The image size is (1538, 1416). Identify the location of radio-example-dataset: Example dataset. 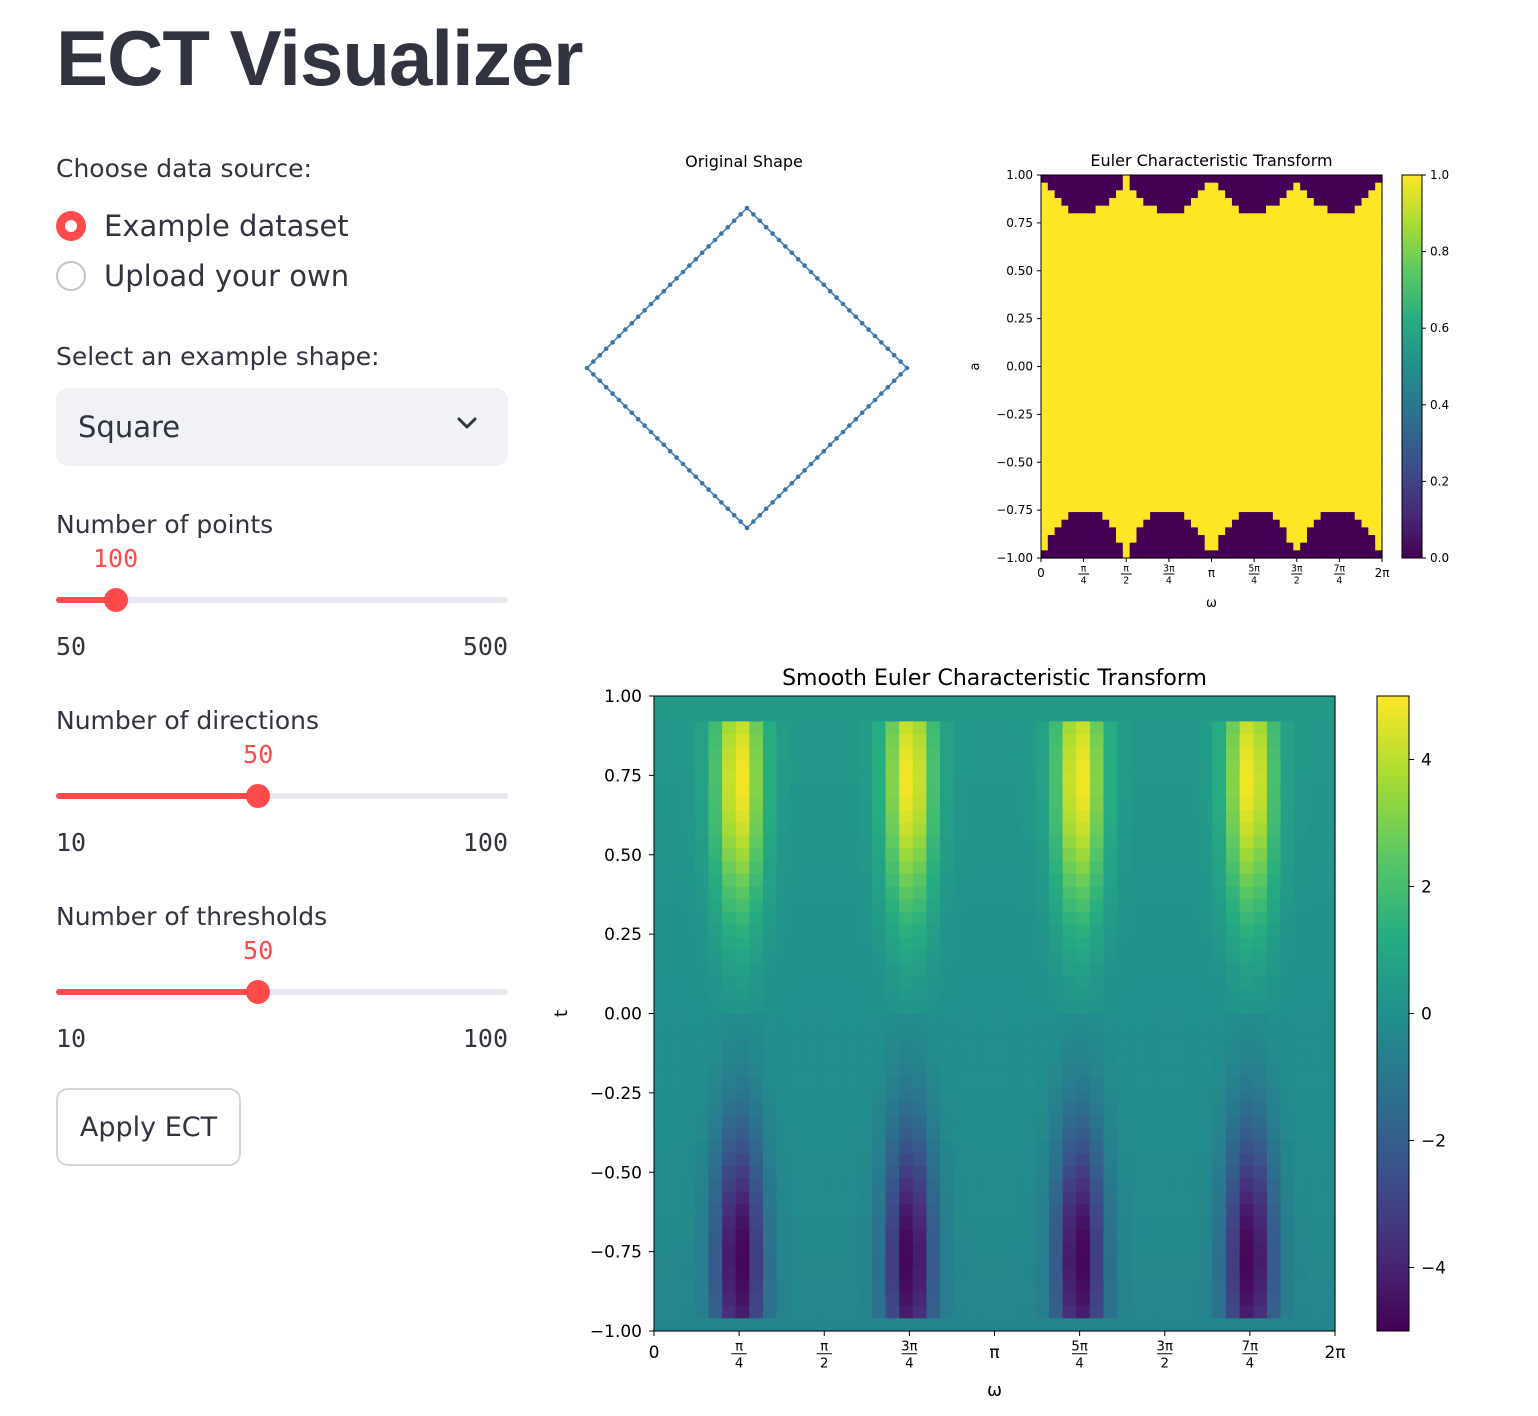
(202, 226).